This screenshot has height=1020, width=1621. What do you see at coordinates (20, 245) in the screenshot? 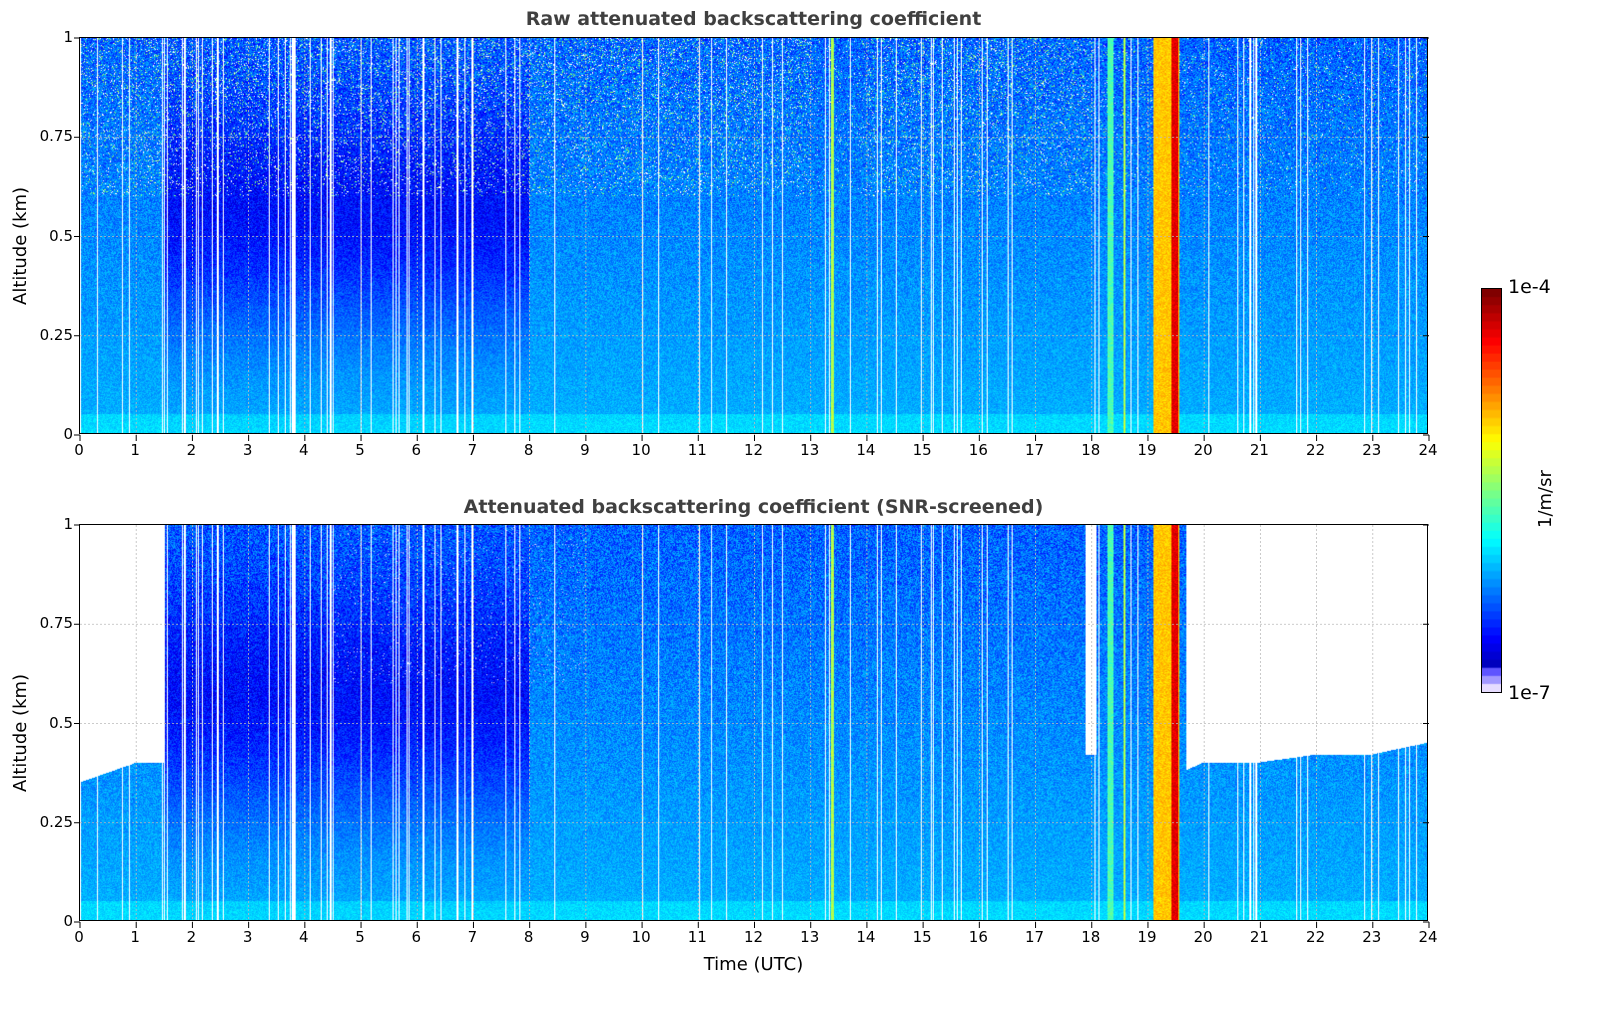
I see `plot1-ylabel: Altitude (km)` at bounding box center [20, 245].